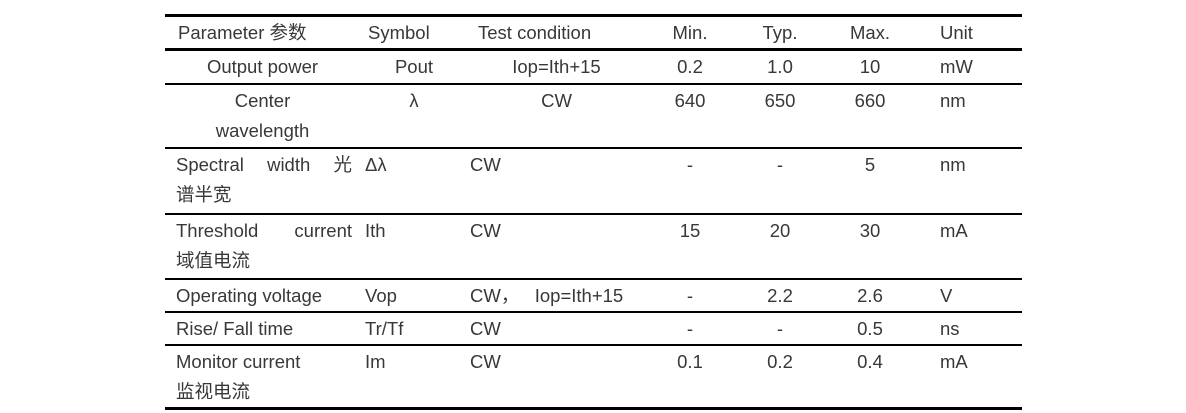 Image resolution: width=1186 pixels, height=413 pixels. What do you see at coordinates (264, 230) in the screenshot?
I see `param-line1: Threshold current` at bounding box center [264, 230].